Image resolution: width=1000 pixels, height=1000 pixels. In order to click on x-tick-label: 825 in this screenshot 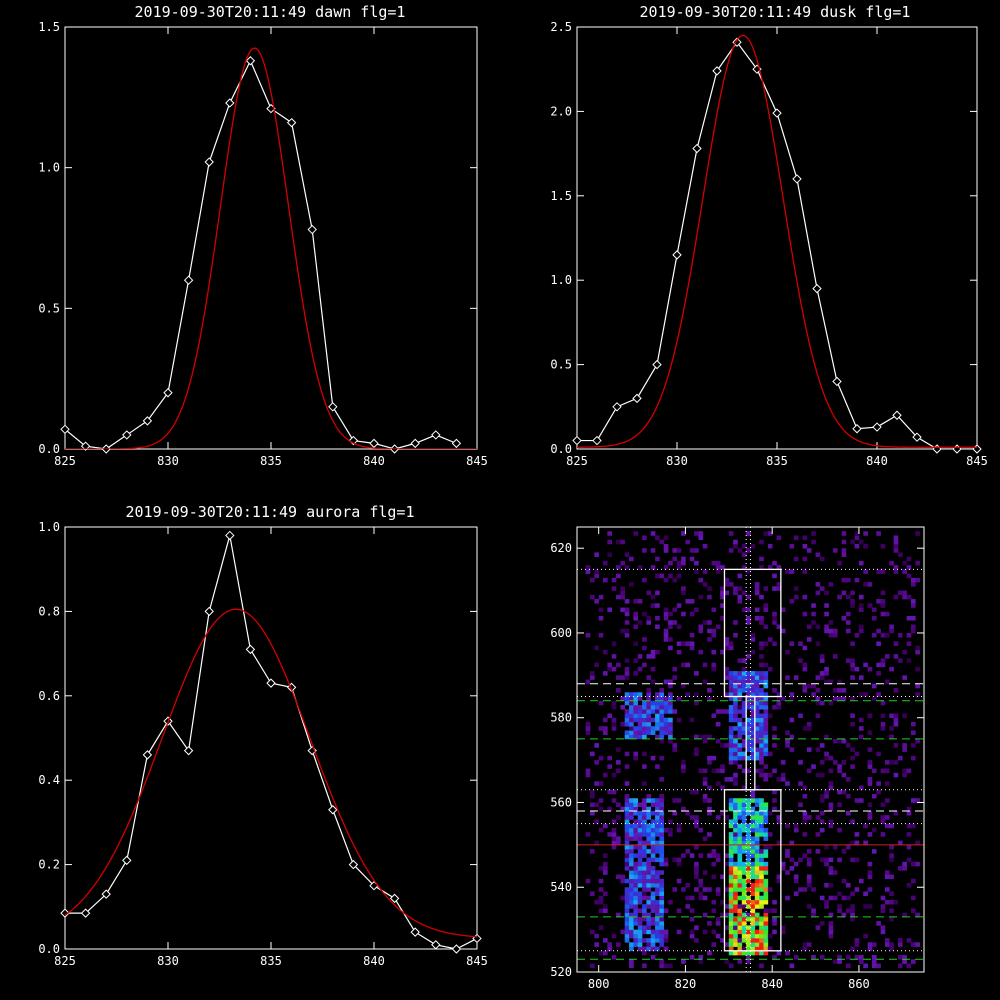, I will do `click(577, 461)`.